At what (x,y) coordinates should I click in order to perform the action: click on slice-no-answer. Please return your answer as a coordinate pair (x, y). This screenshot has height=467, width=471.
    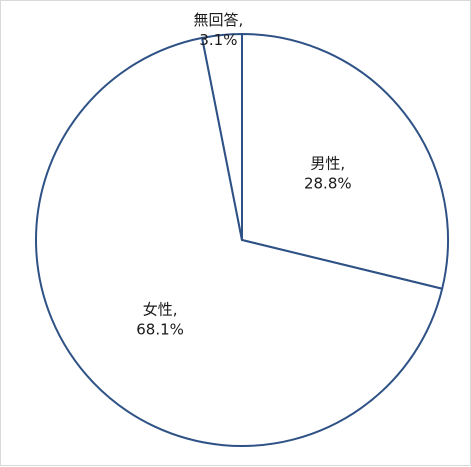
    Looking at the image, I should click on (222, 137).